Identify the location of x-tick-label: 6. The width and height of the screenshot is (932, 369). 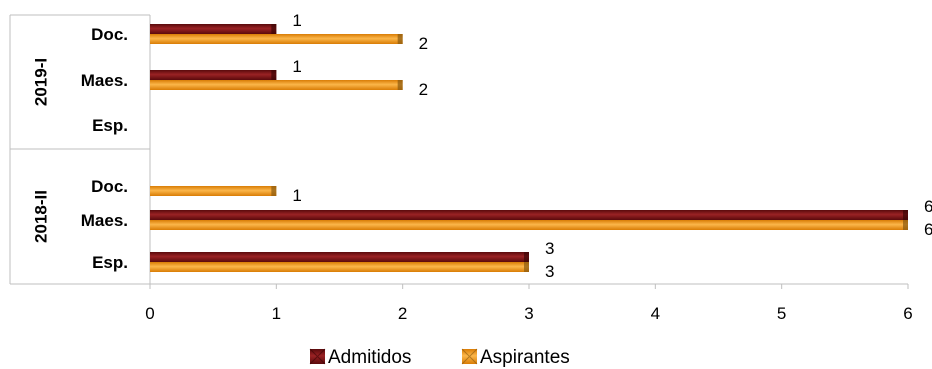
(907, 313).